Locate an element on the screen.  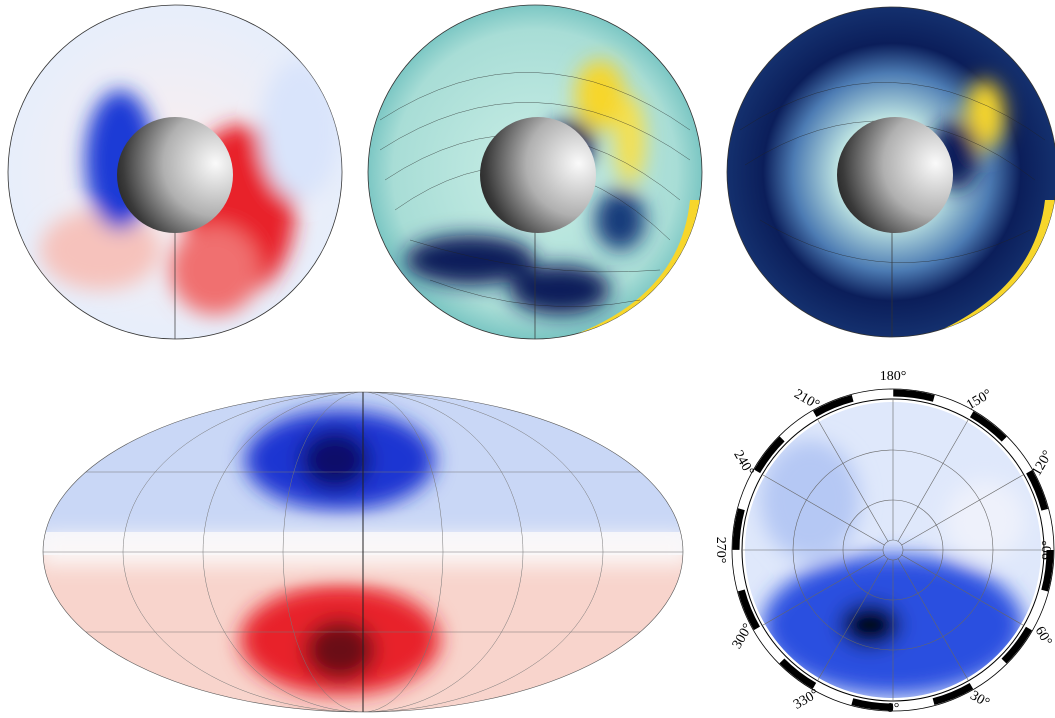
angle-label: 240° is located at coordinates (743, 463).